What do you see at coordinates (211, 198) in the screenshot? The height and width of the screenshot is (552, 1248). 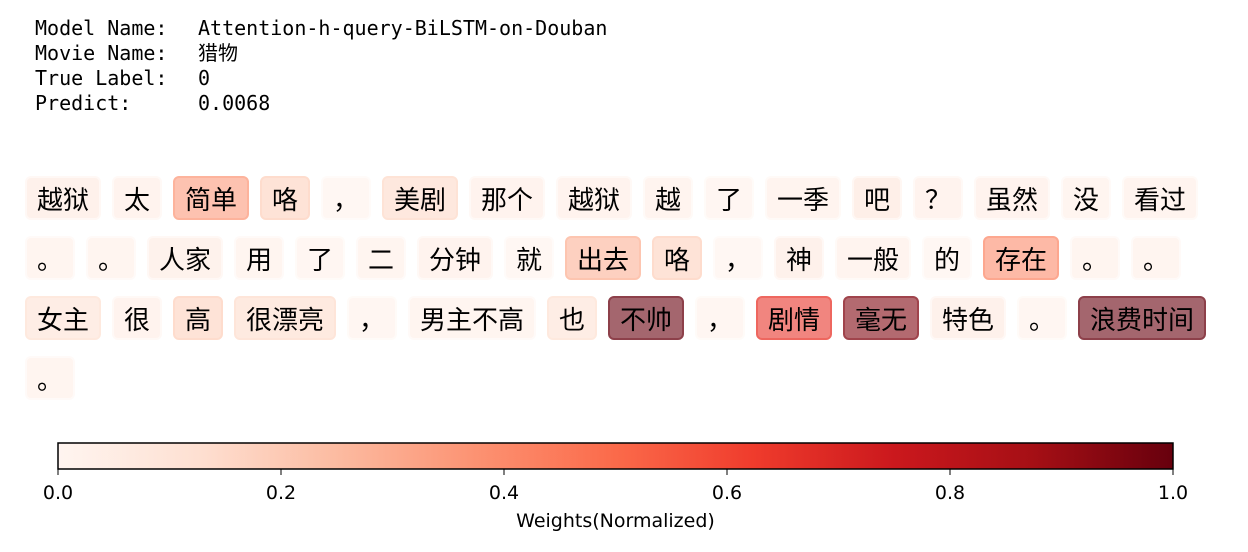 I see `token-box: 简单` at bounding box center [211, 198].